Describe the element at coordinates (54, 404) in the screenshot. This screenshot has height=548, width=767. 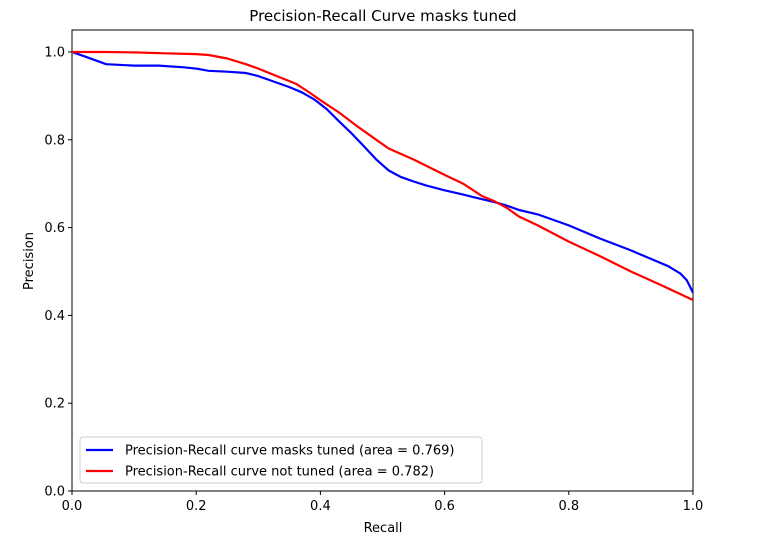
I see `y-tick-label: 0.2` at that location.